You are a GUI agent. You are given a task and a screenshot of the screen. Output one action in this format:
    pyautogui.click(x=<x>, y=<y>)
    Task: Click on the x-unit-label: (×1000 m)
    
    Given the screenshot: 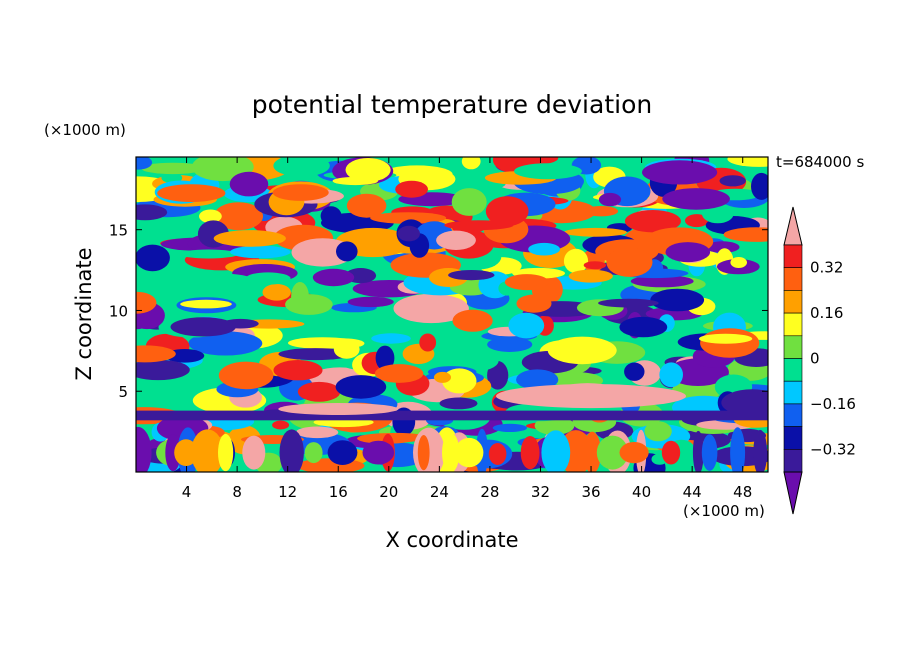 What is the action you would take?
    pyautogui.click(x=724, y=511)
    